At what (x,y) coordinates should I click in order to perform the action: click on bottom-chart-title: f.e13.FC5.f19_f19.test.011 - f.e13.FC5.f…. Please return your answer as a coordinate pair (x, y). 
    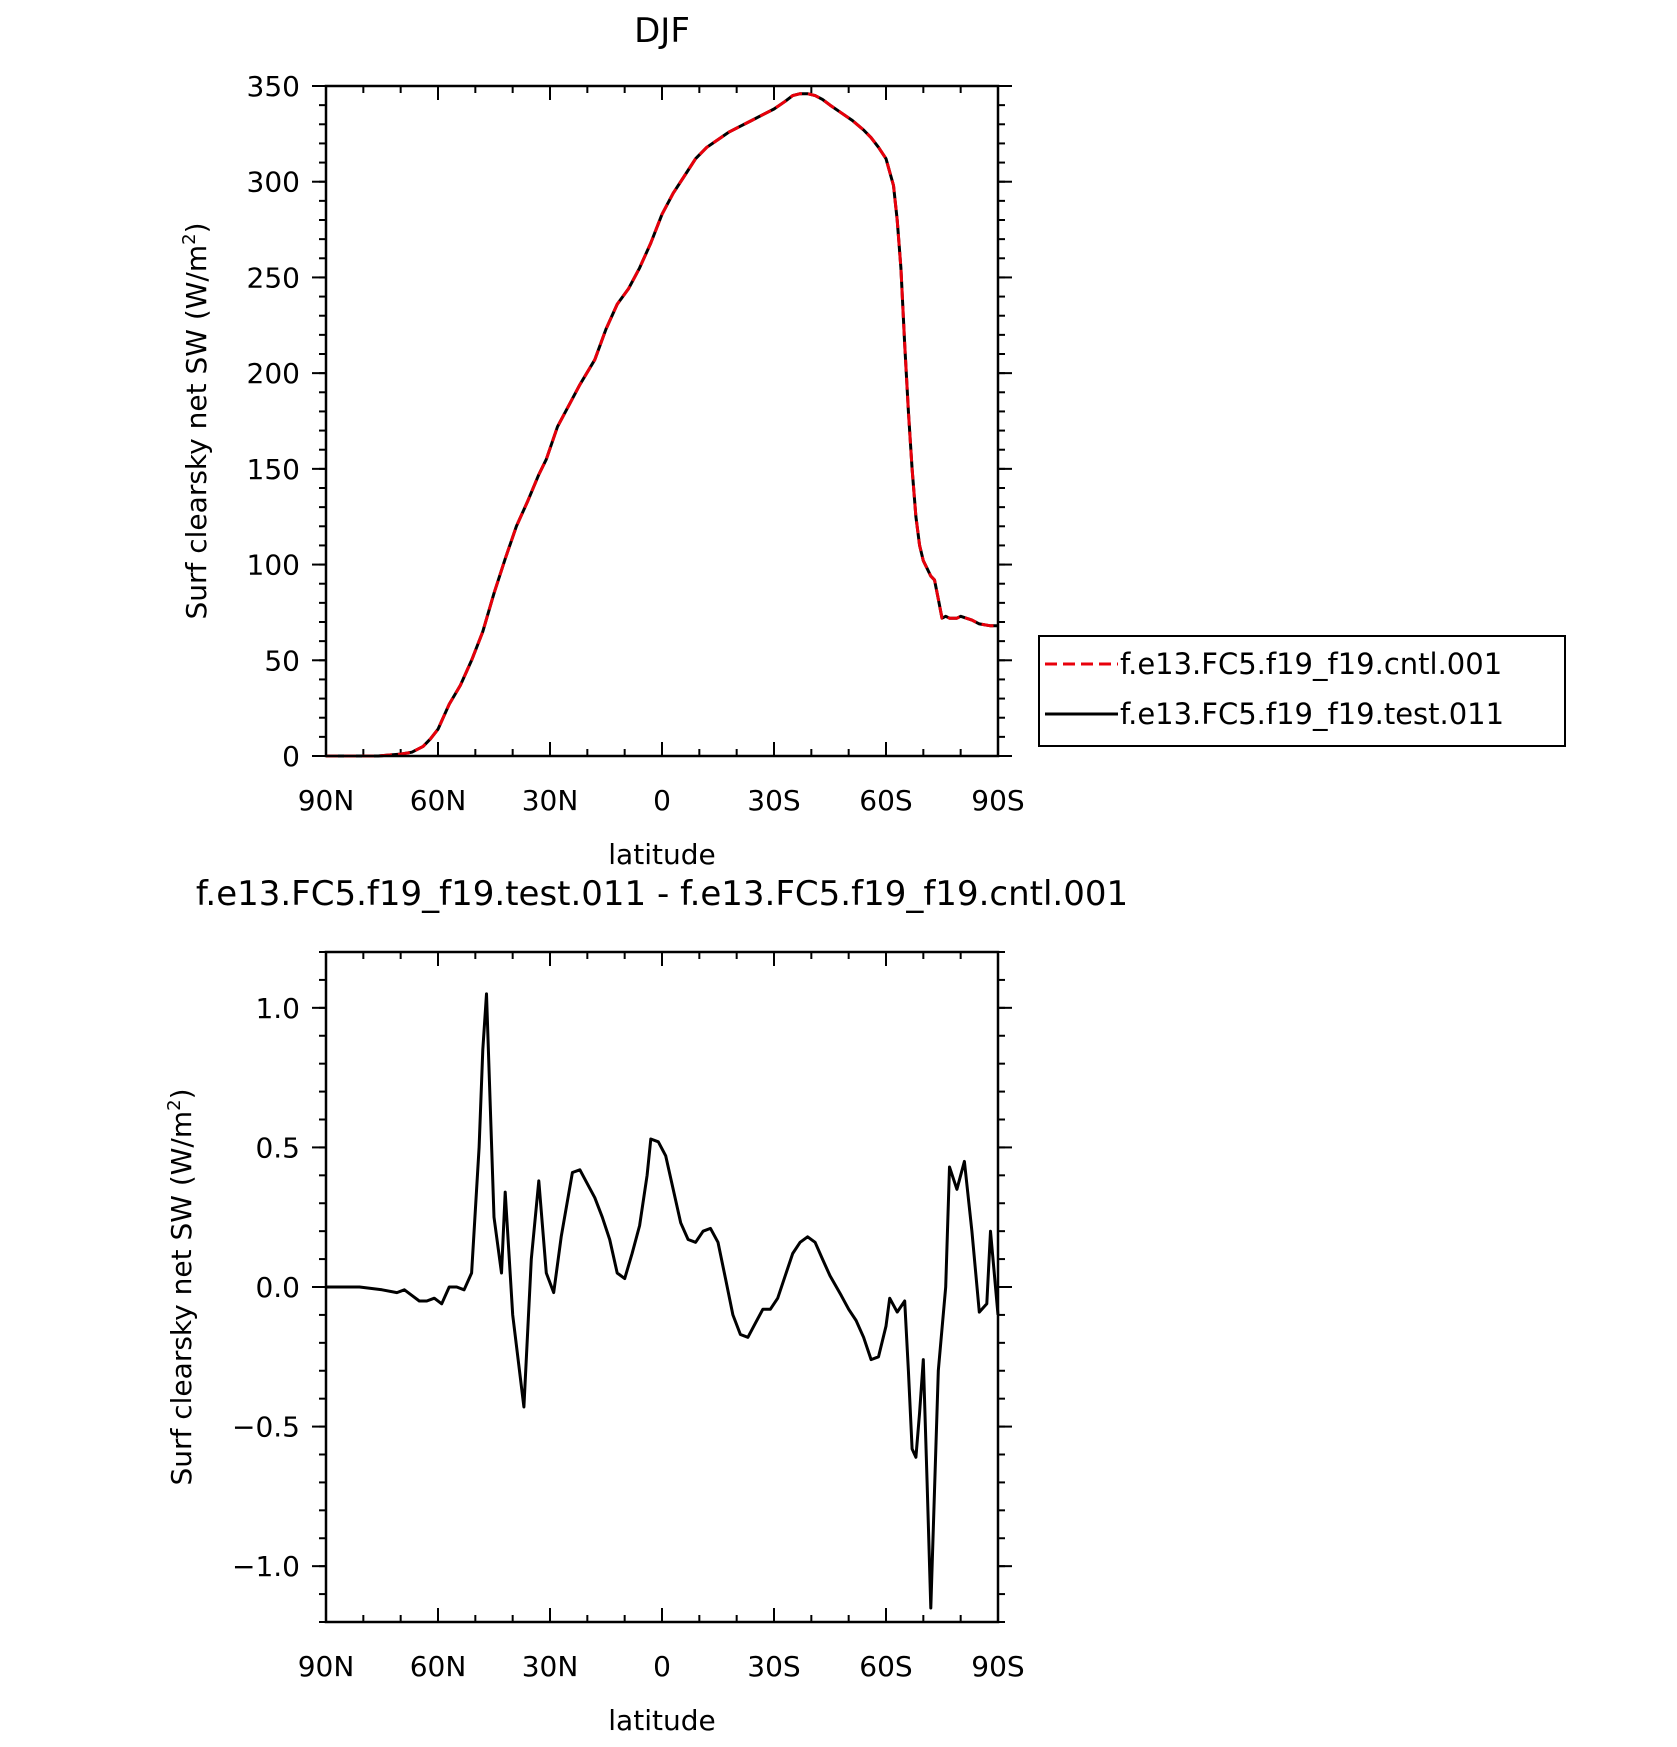
    Looking at the image, I should click on (662, 894).